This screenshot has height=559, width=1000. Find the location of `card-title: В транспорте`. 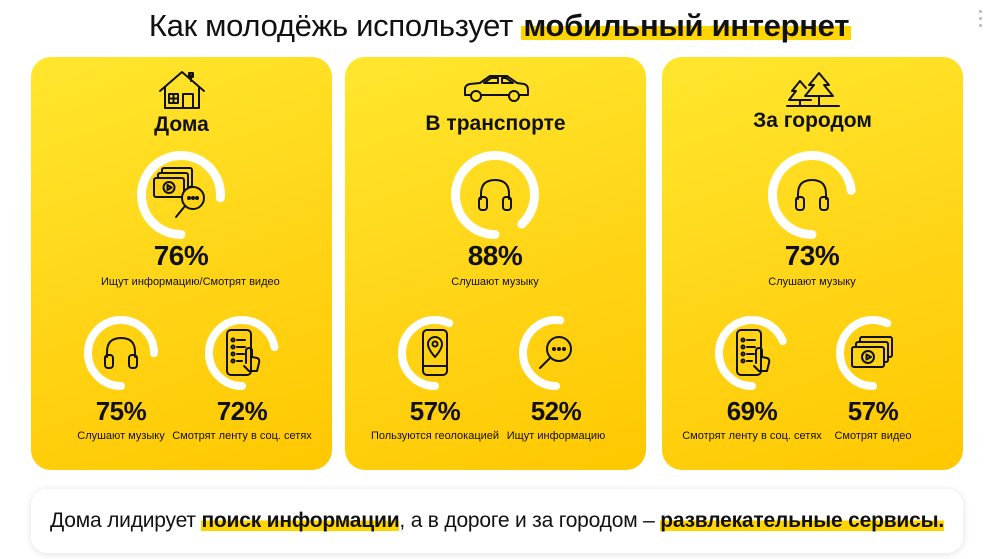

card-title: В транспорте is located at coordinates (495, 123).